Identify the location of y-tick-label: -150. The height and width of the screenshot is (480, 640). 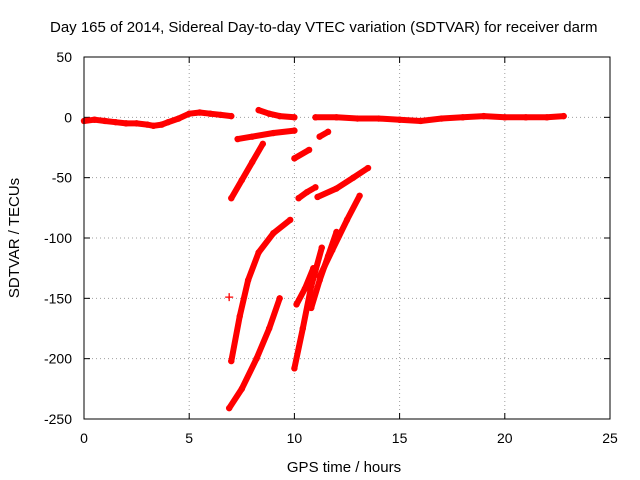
(58, 298).